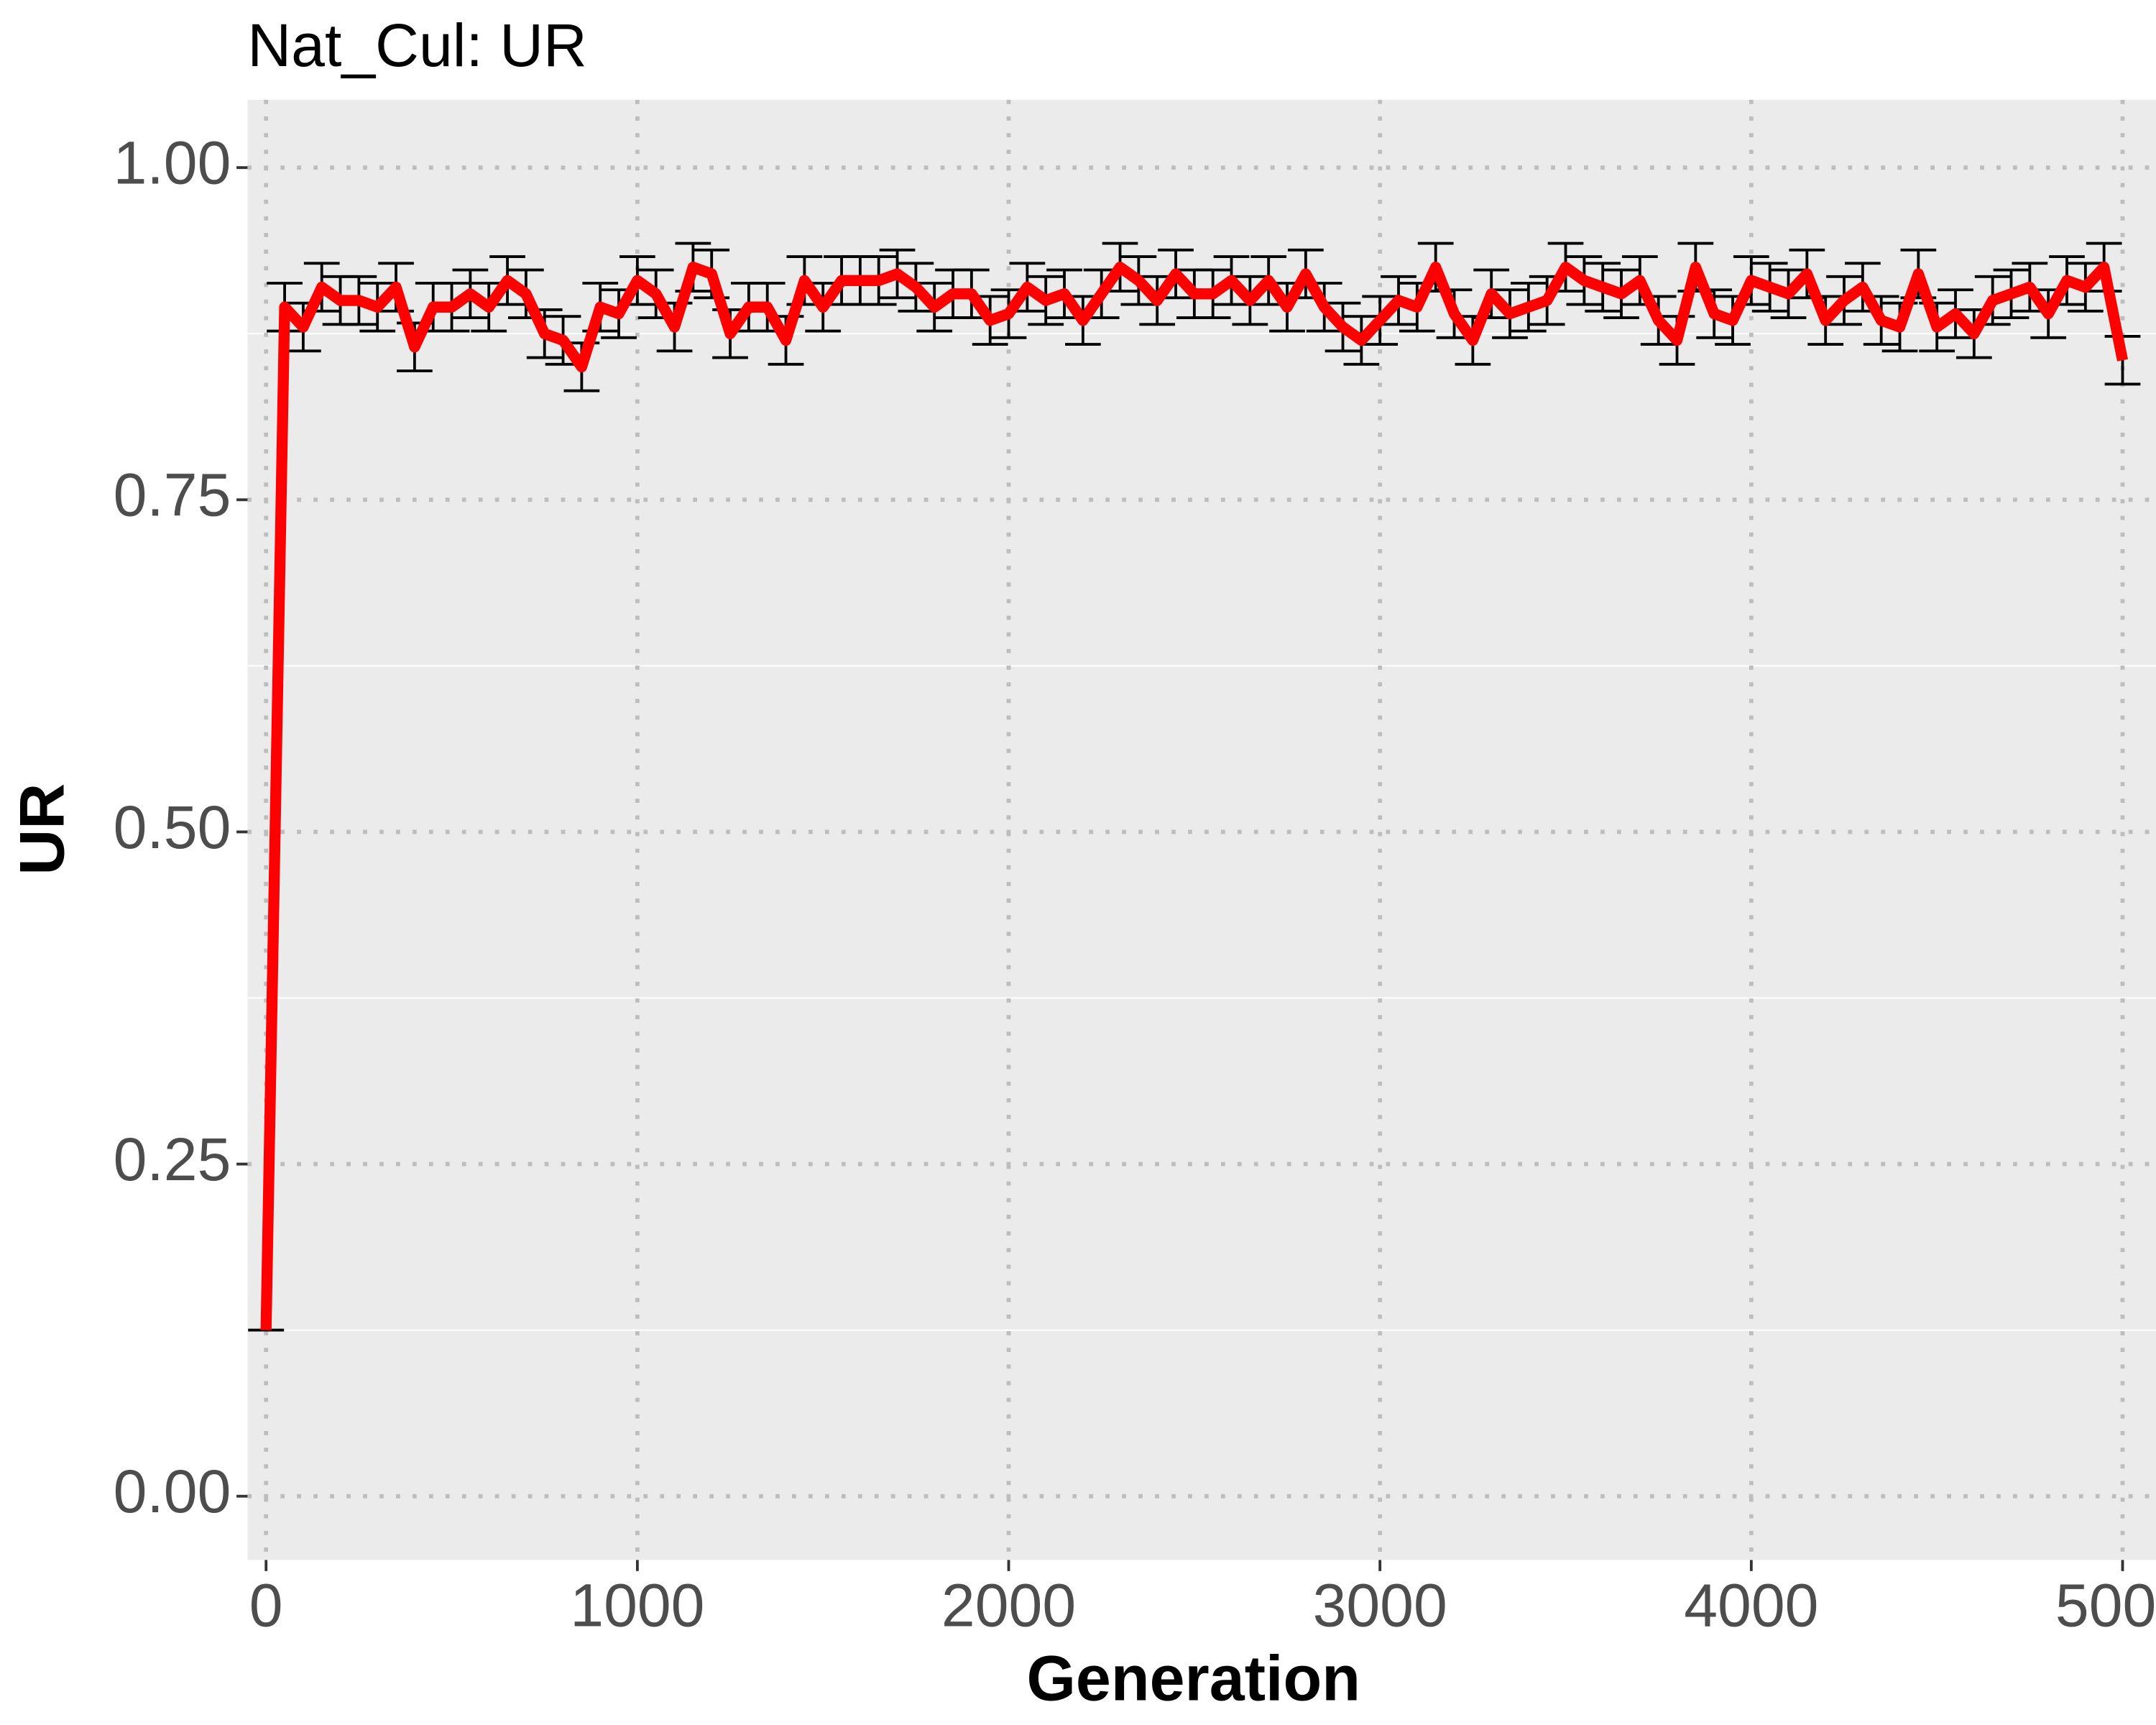 This screenshot has height=1725, width=2156. I want to click on x-tick-label: 5000, so click(2105, 1604).